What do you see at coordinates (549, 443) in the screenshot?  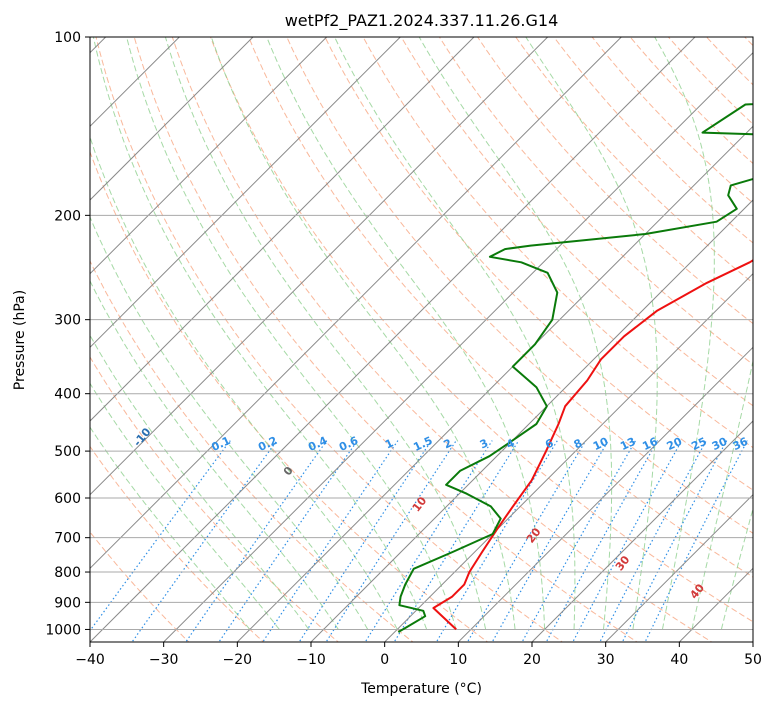 I see `mixing-ratio-label: 6` at bounding box center [549, 443].